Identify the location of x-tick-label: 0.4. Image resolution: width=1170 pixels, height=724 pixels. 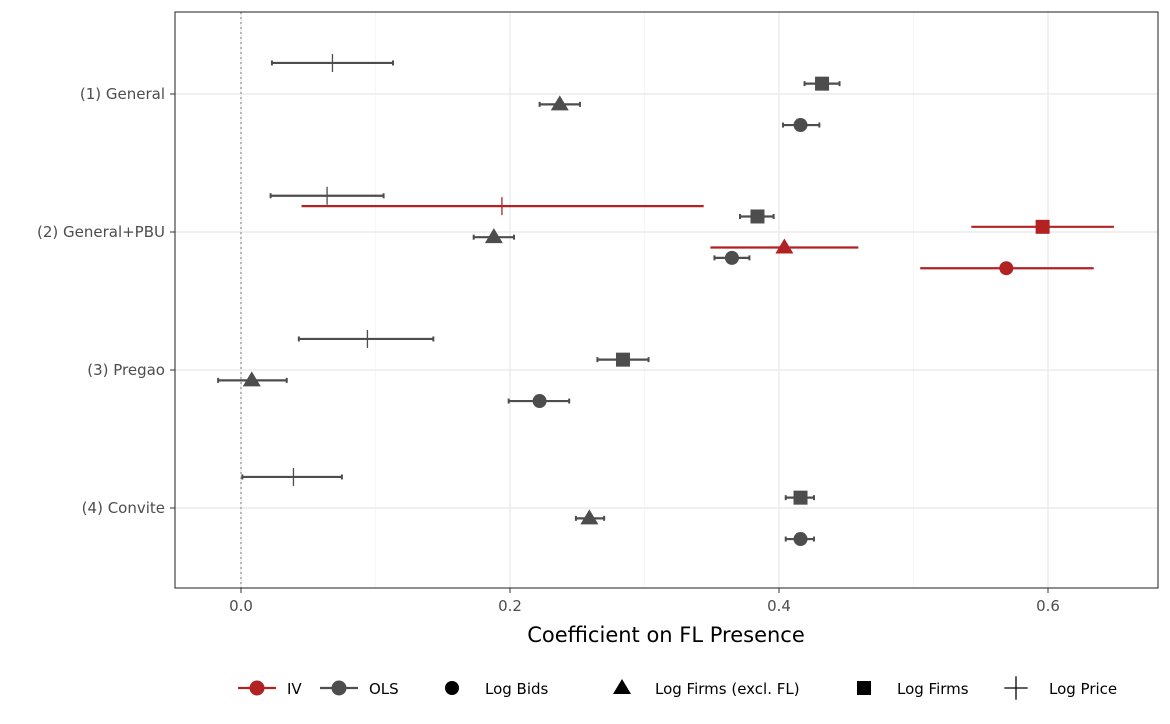
(779, 606).